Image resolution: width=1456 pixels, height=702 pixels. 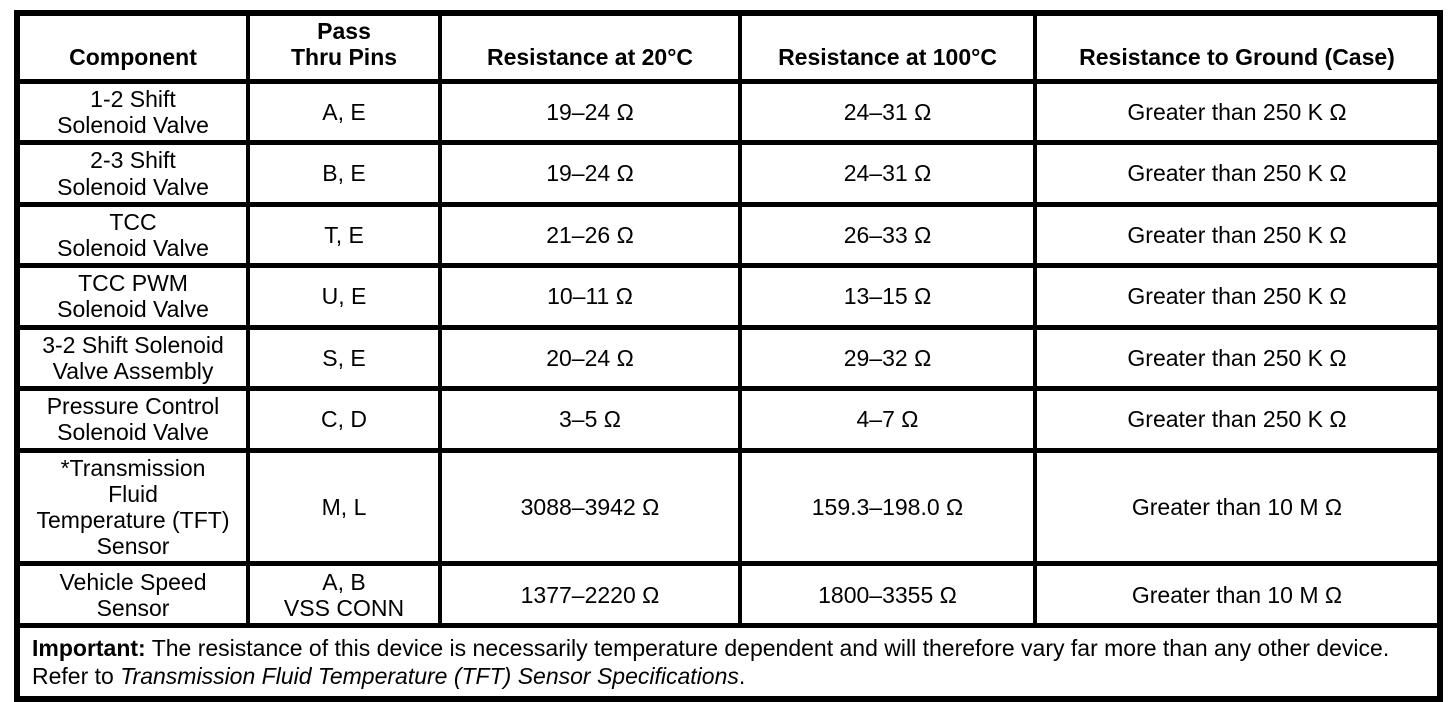 What do you see at coordinates (590, 507) in the screenshot?
I see `resistance-20c-cell: 3088–3942 Ω` at bounding box center [590, 507].